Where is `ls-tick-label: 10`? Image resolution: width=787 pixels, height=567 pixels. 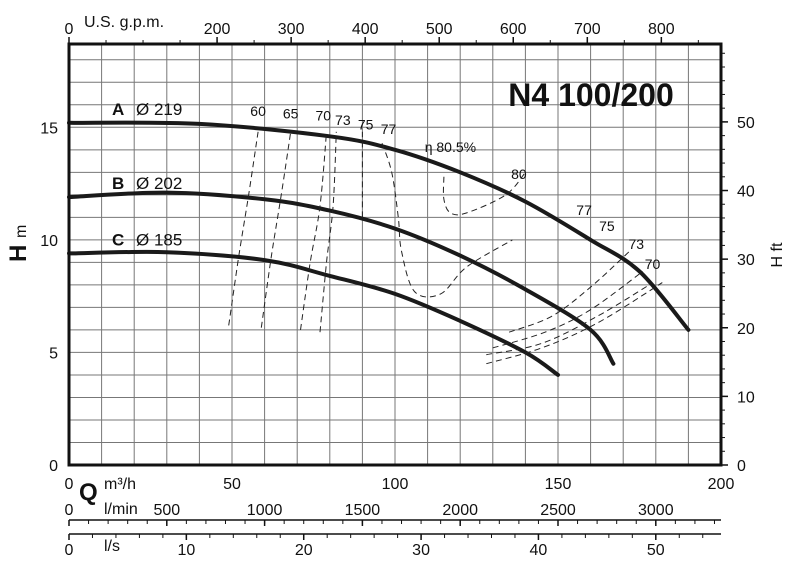
ls-tick-label: 10 is located at coordinates (186, 550).